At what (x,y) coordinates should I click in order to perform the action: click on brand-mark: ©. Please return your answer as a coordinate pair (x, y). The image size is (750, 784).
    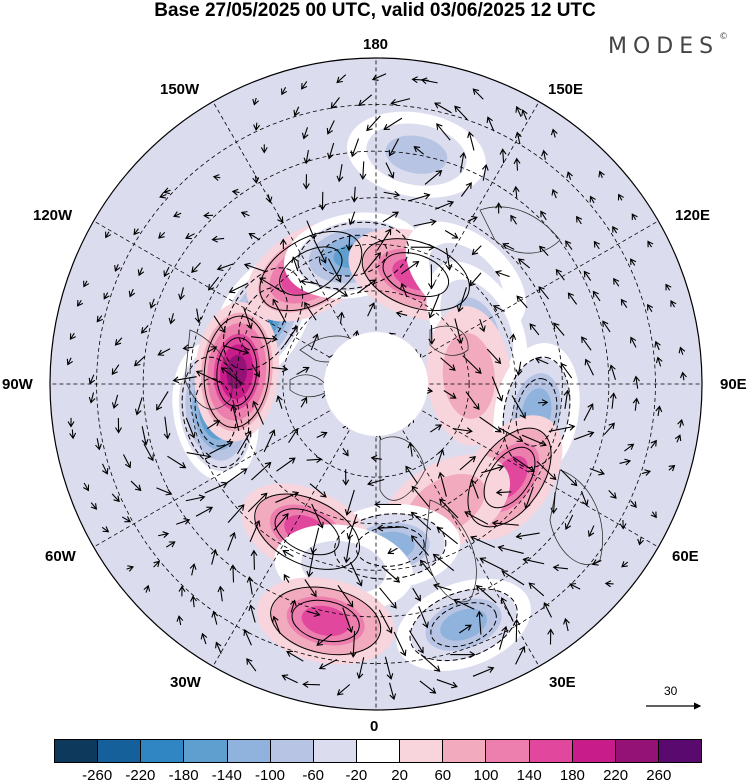
    Looking at the image, I should click on (724, 37).